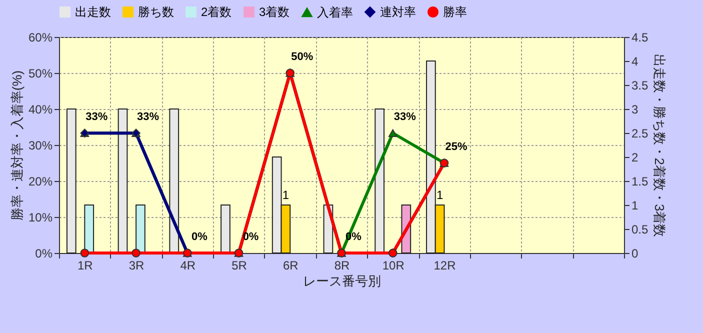 This screenshot has height=333, width=703. What do you see at coordinates (93, 12) in the screenshot?
I see `legend-label: 出走数` at bounding box center [93, 12].